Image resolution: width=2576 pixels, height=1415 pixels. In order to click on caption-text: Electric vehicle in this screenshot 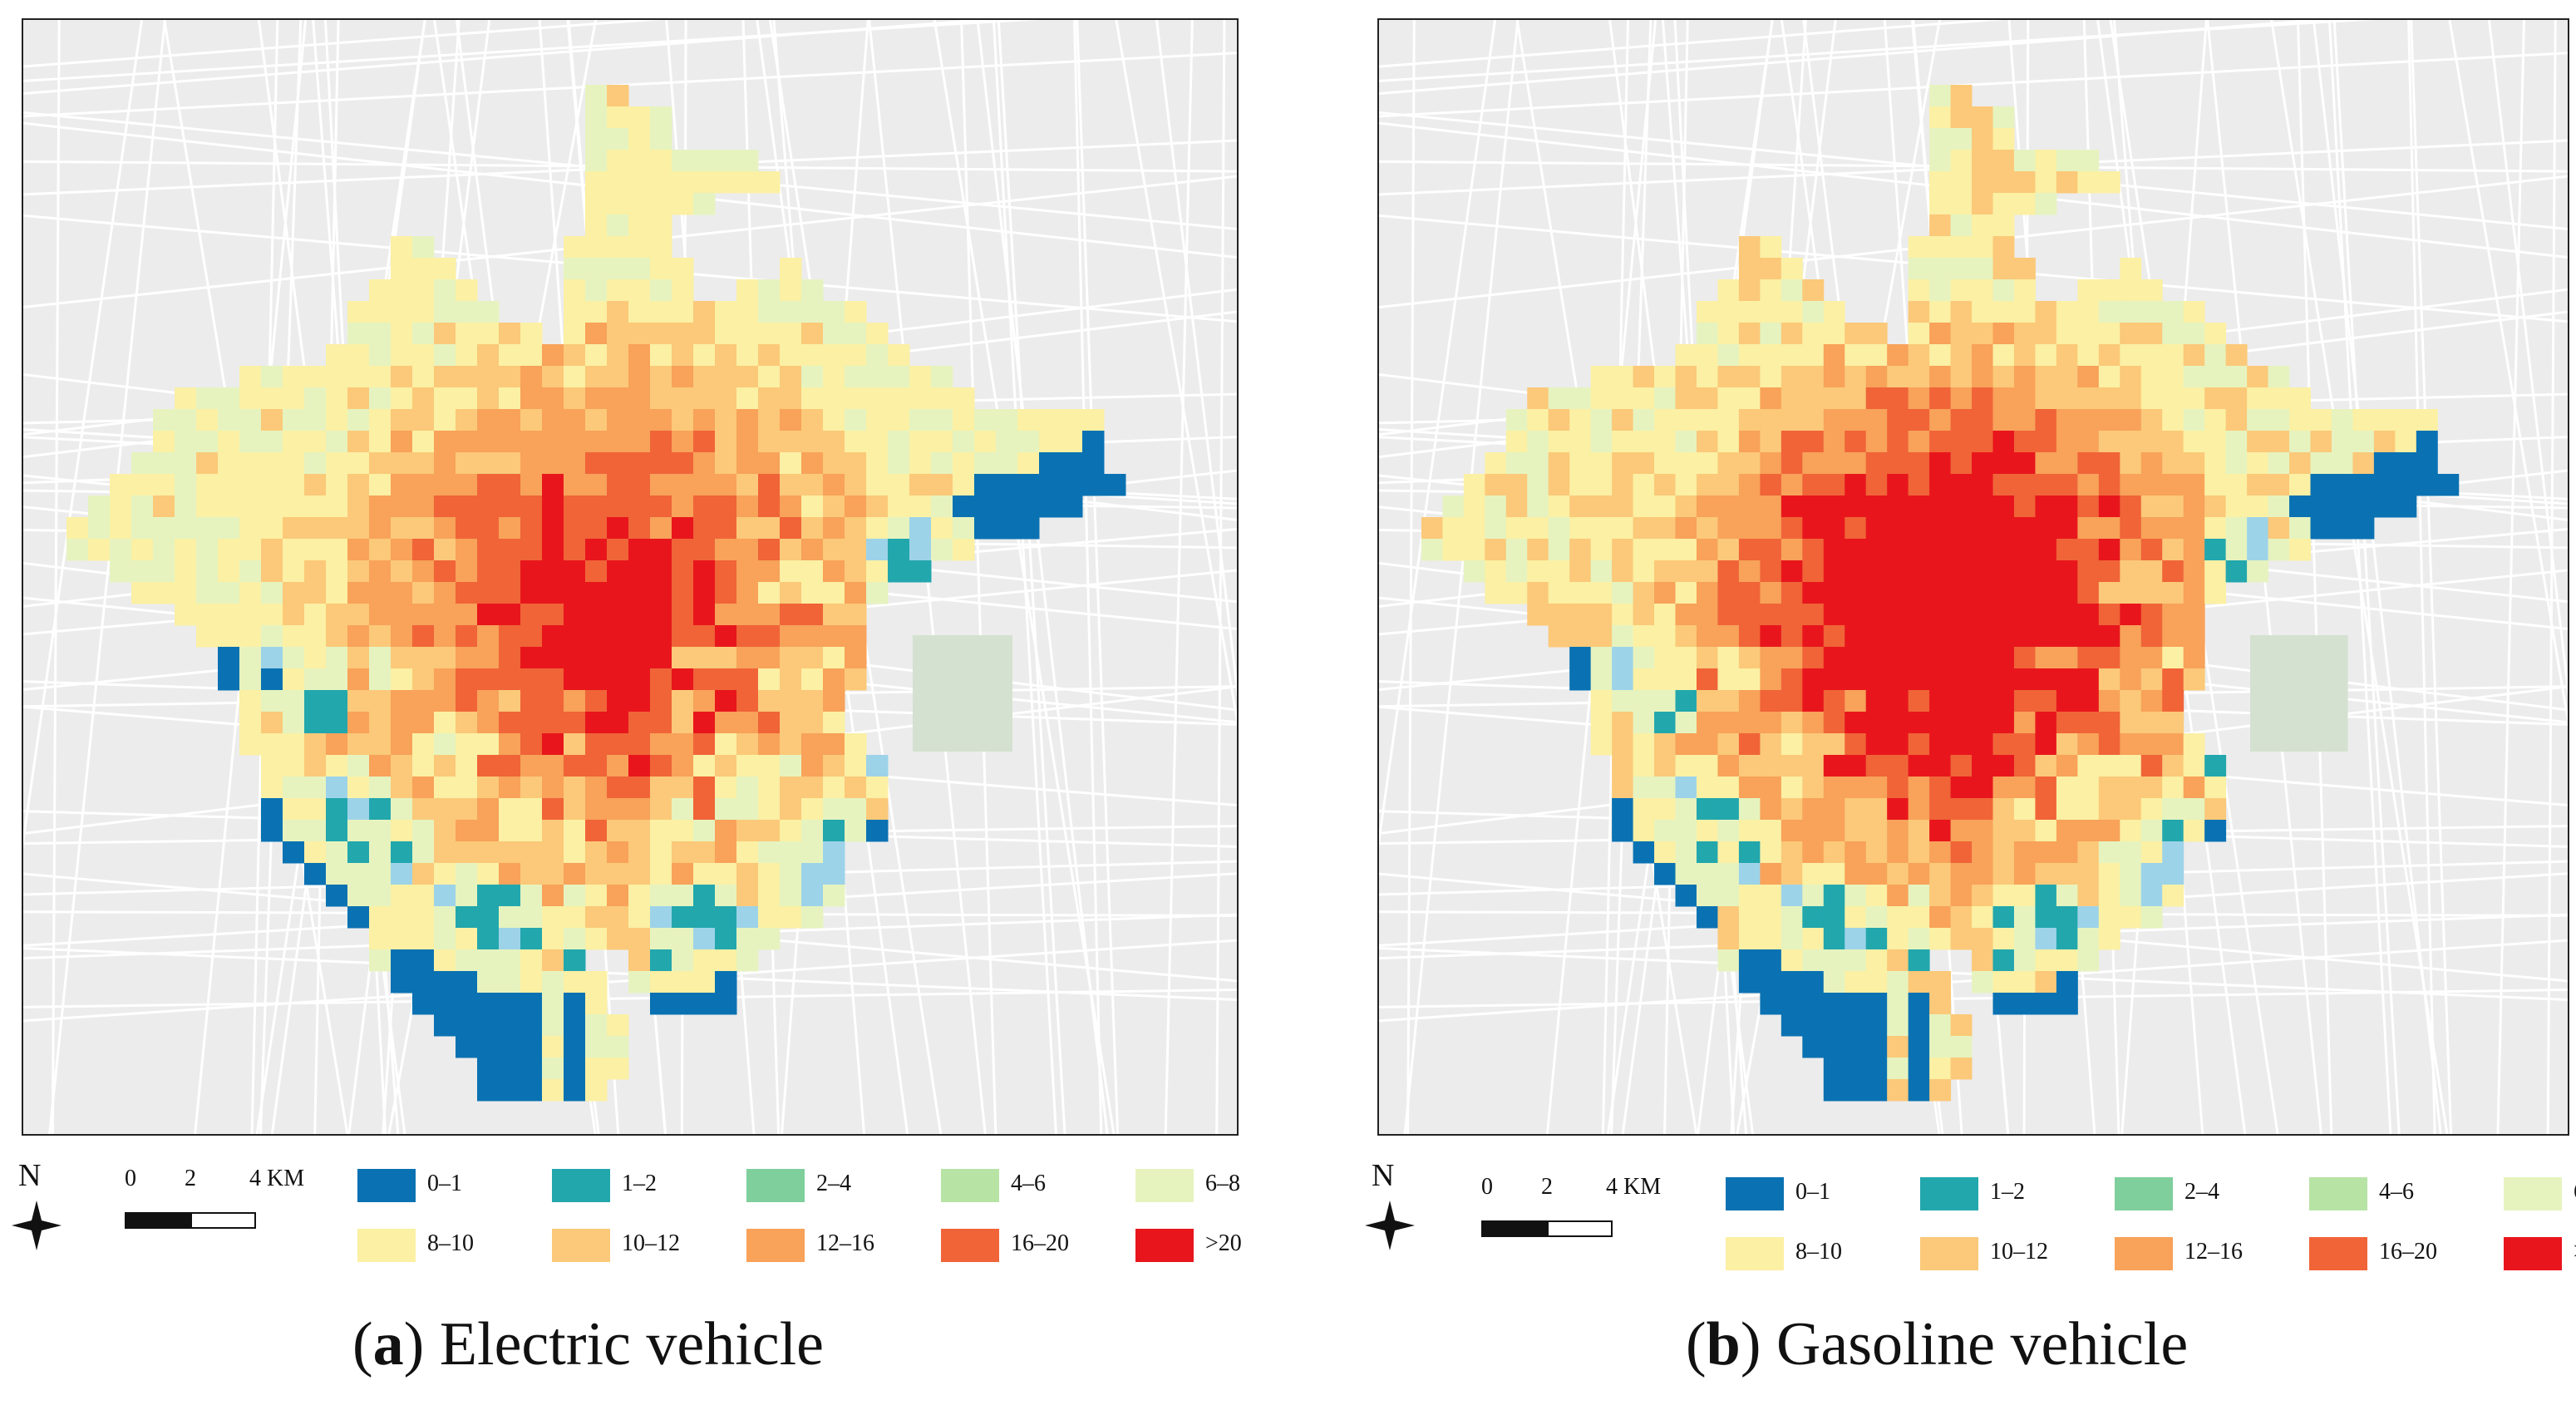, I will do `click(632, 1344)`.